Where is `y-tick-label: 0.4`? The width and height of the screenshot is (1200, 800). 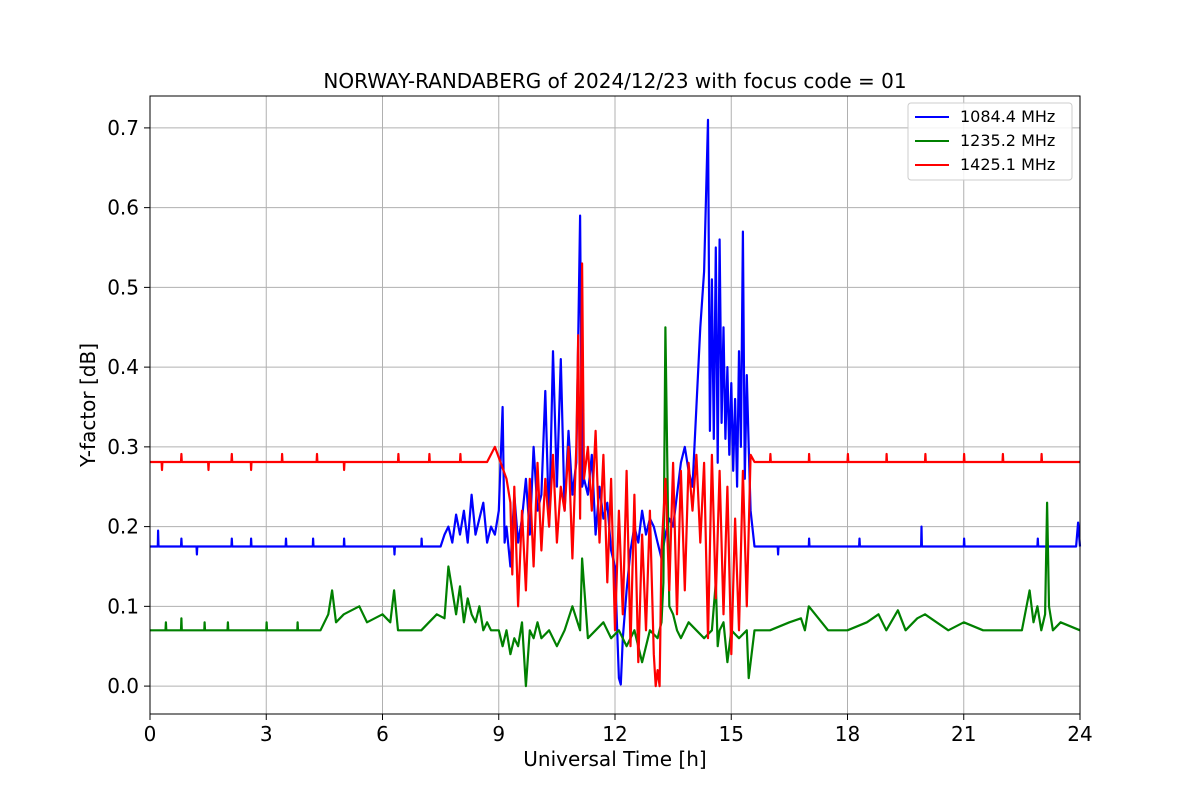 y-tick-label: 0.4 is located at coordinates (123, 367).